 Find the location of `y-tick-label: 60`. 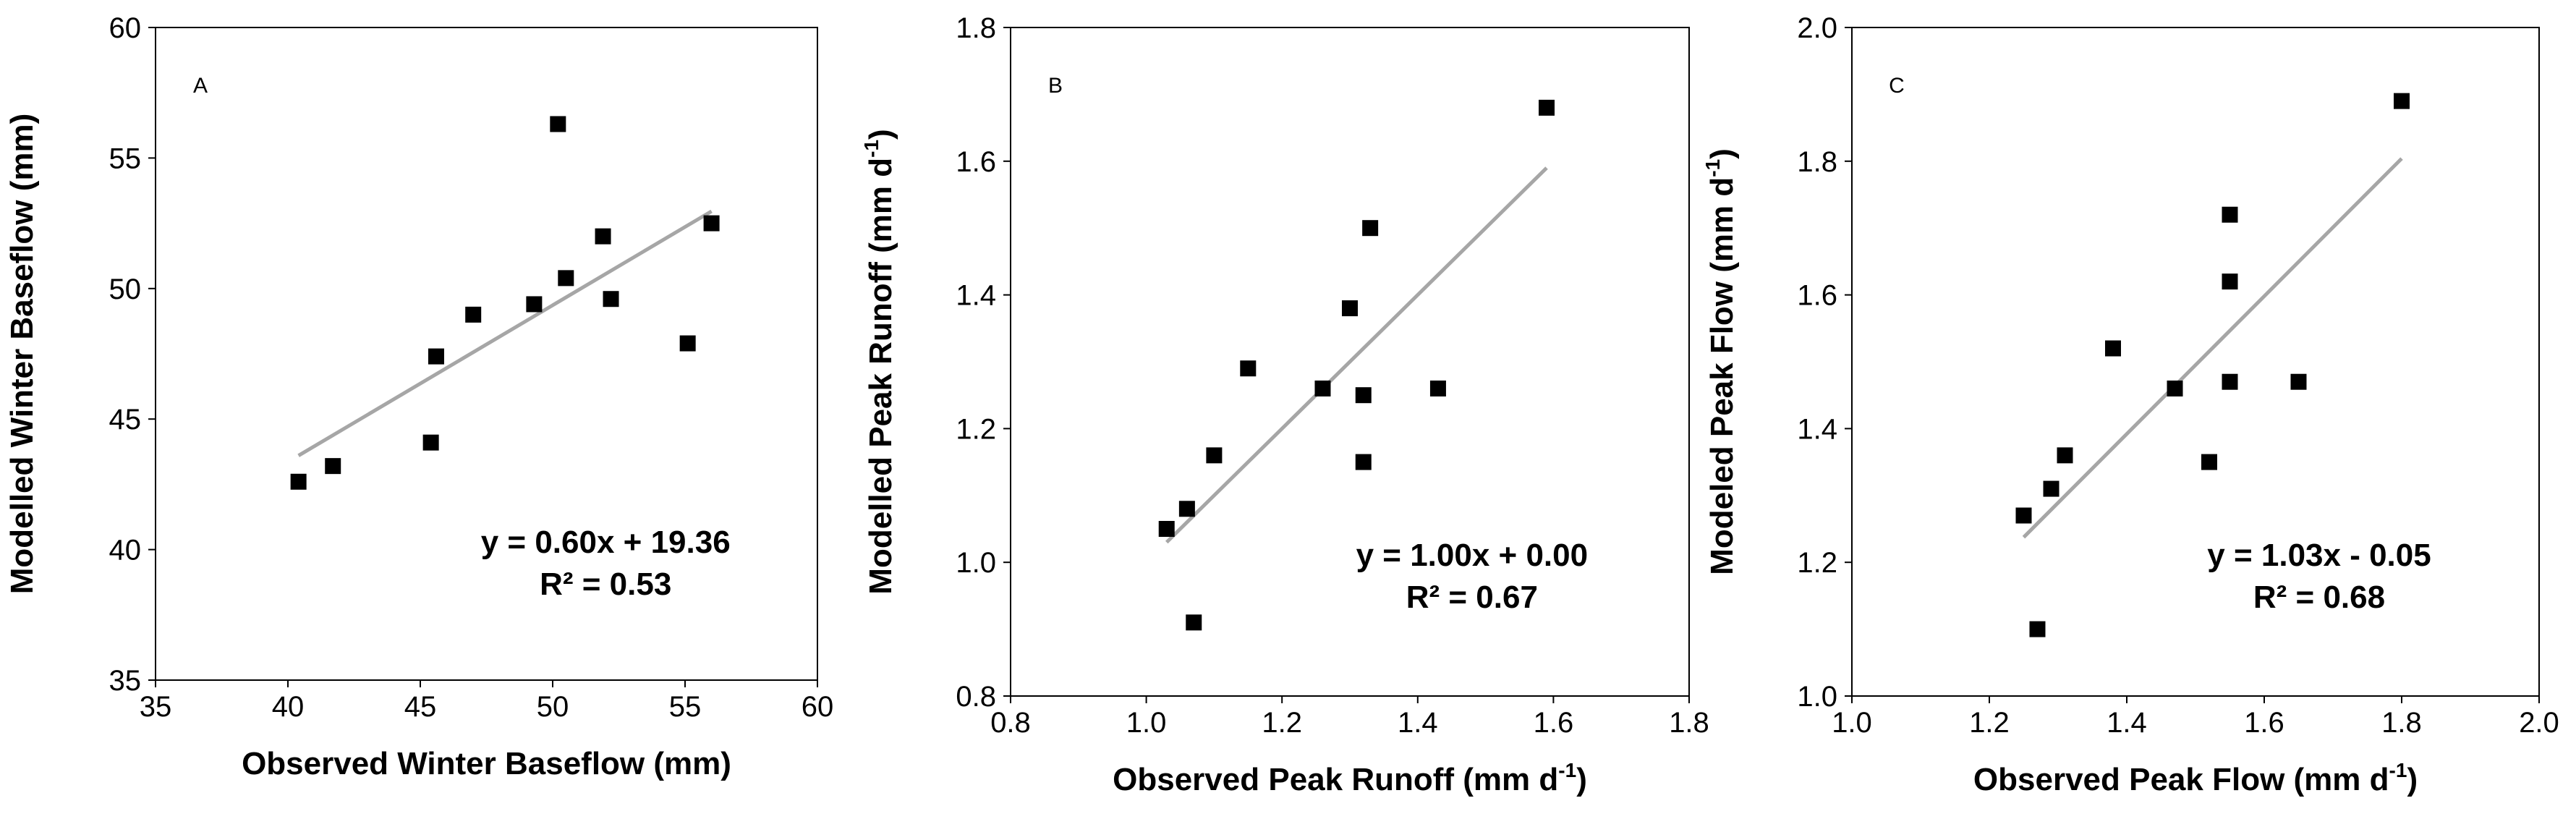

y-tick-label: 60 is located at coordinates (125, 28).